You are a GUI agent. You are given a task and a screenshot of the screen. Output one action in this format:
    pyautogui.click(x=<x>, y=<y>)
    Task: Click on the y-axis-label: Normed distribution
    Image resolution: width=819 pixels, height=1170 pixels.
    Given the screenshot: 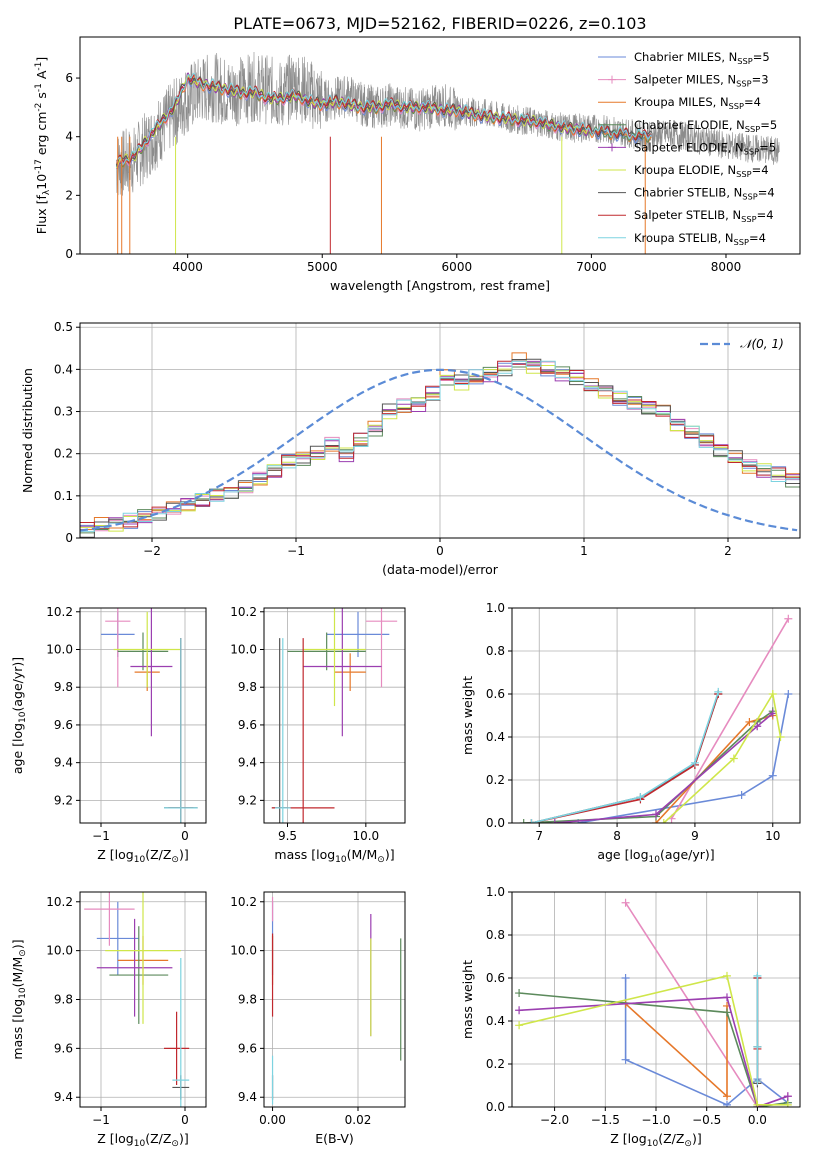 What is the action you would take?
    pyautogui.click(x=27, y=430)
    